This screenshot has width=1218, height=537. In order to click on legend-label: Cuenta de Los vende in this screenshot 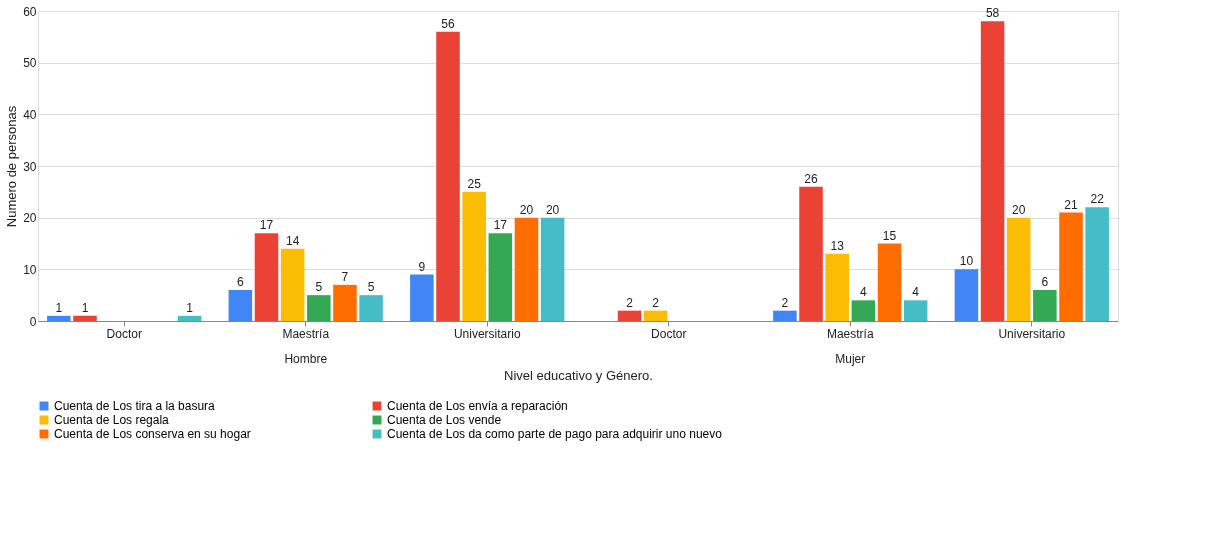, I will do `click(444, 420)`.